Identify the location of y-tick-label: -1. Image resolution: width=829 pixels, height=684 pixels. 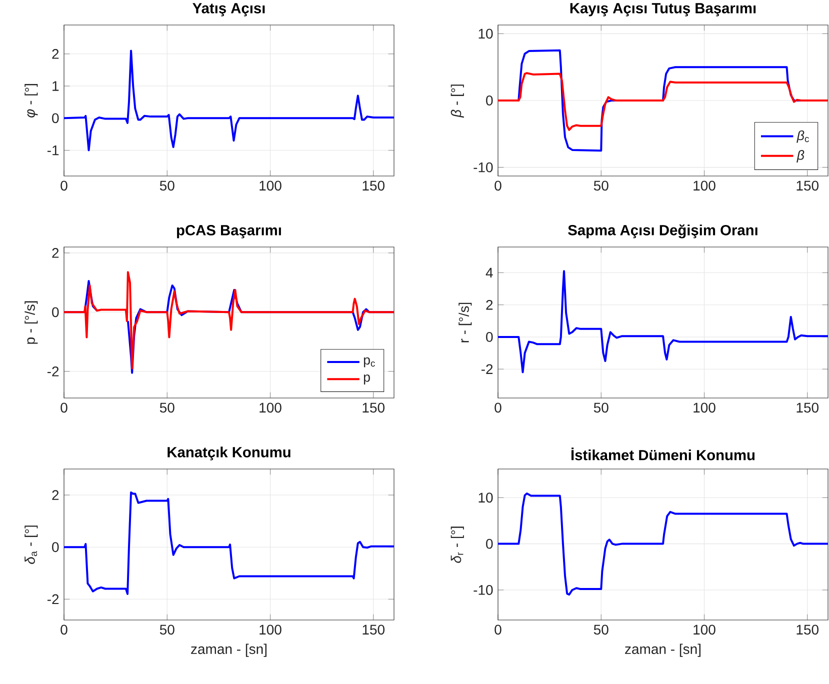
(53, 150).